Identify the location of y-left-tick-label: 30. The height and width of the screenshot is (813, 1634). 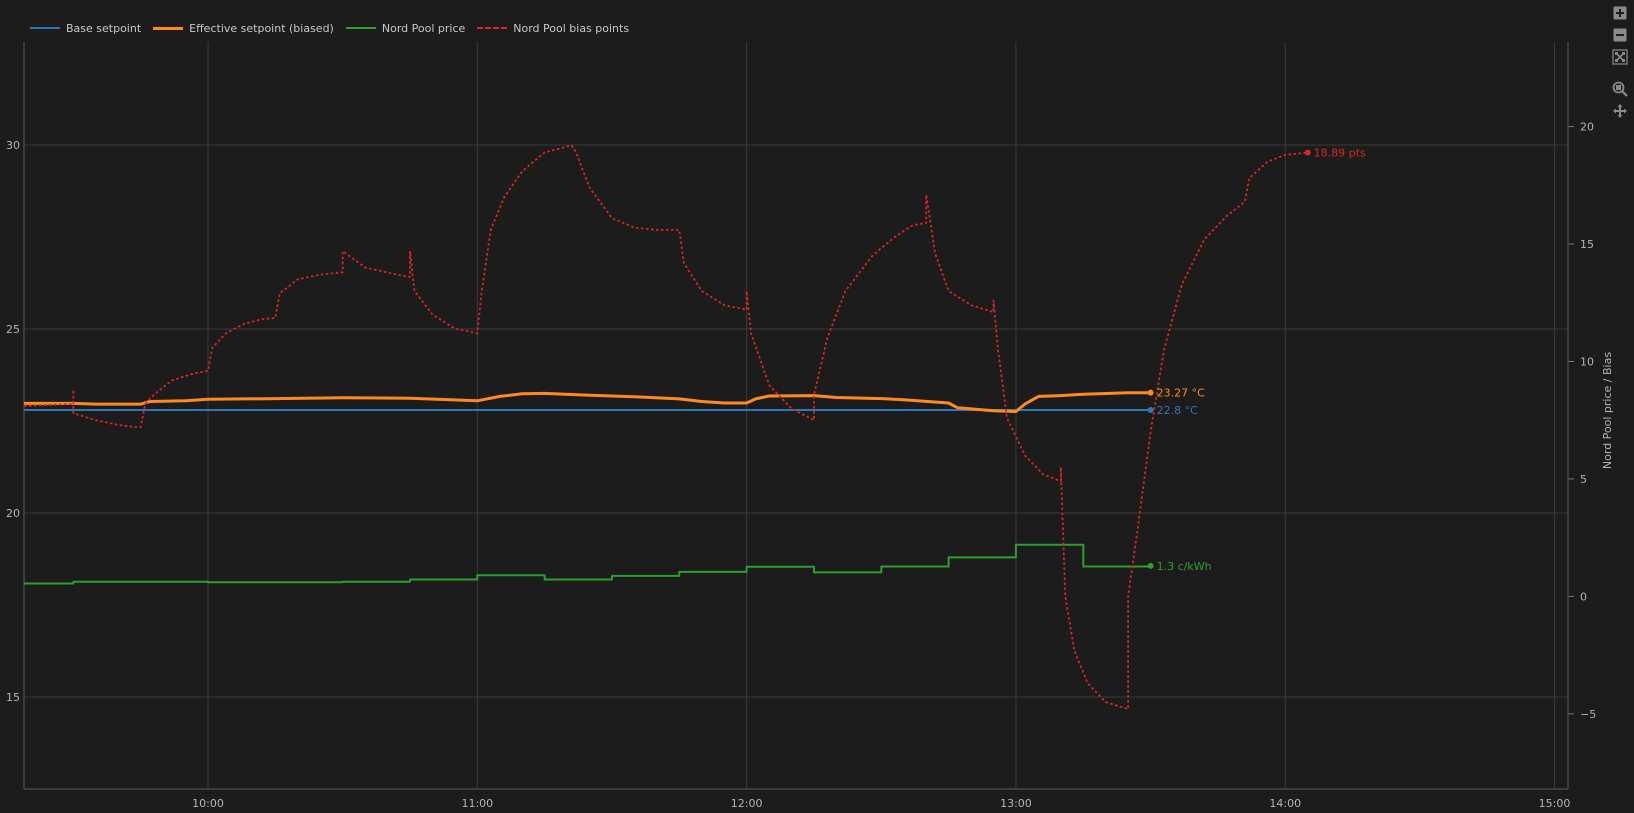
(13, 145).